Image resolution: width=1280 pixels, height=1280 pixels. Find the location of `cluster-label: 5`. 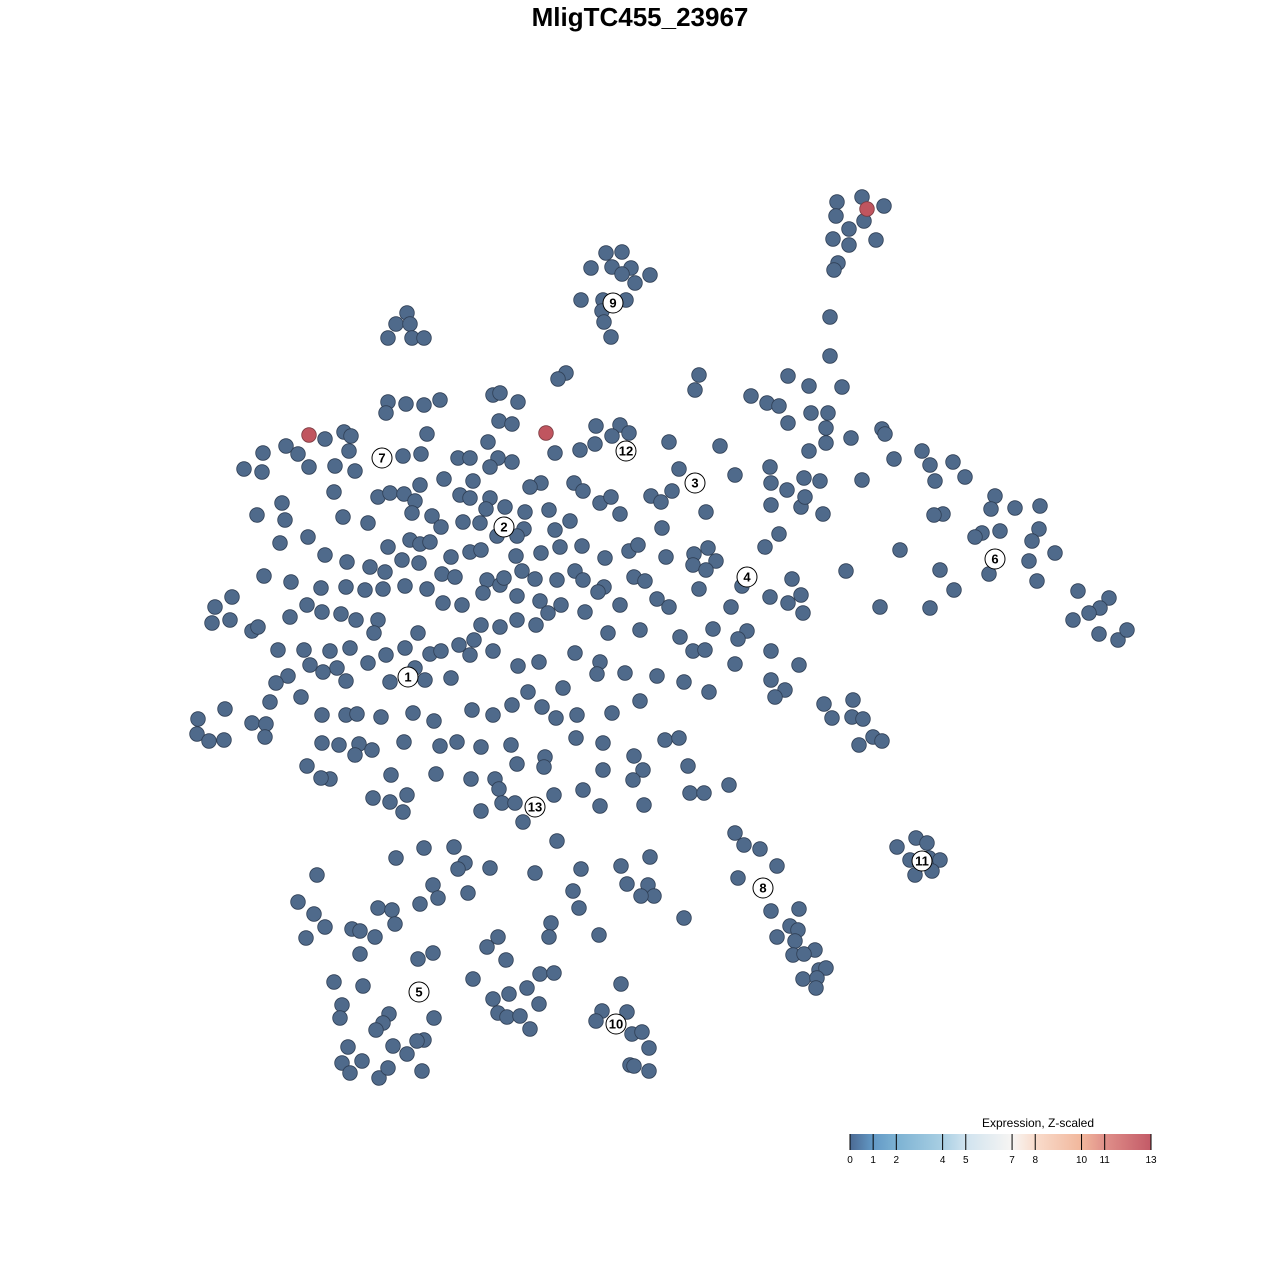

cluster-label: 5 is located at coordinates (419, 992).